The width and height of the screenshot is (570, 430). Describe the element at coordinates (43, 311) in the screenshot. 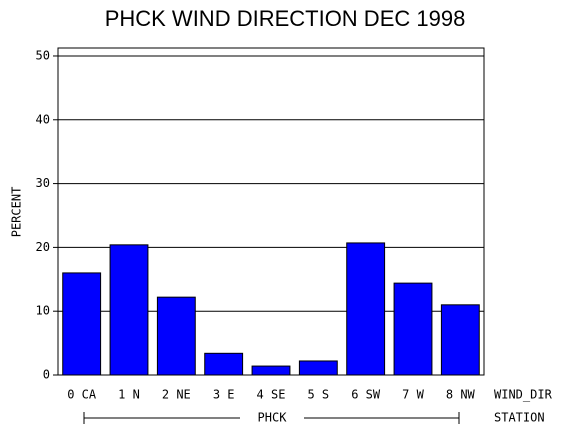

I see `y-tick-label: 10` at that location.